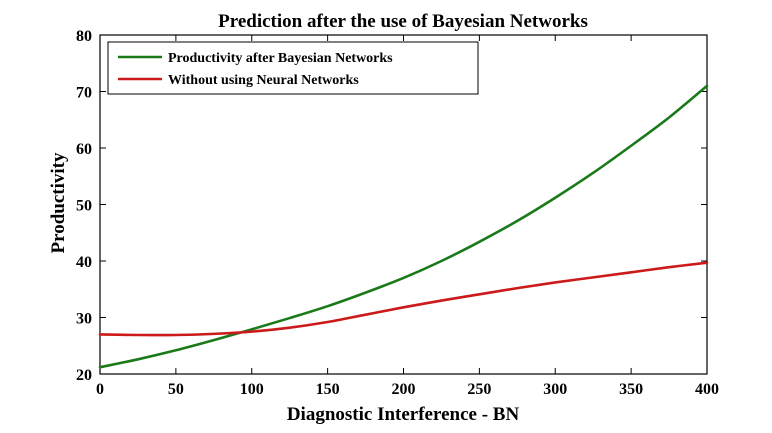  Describe the element at coordinates (404, 389) in the screenshot. I see `x-tick-label: 200` at that location.